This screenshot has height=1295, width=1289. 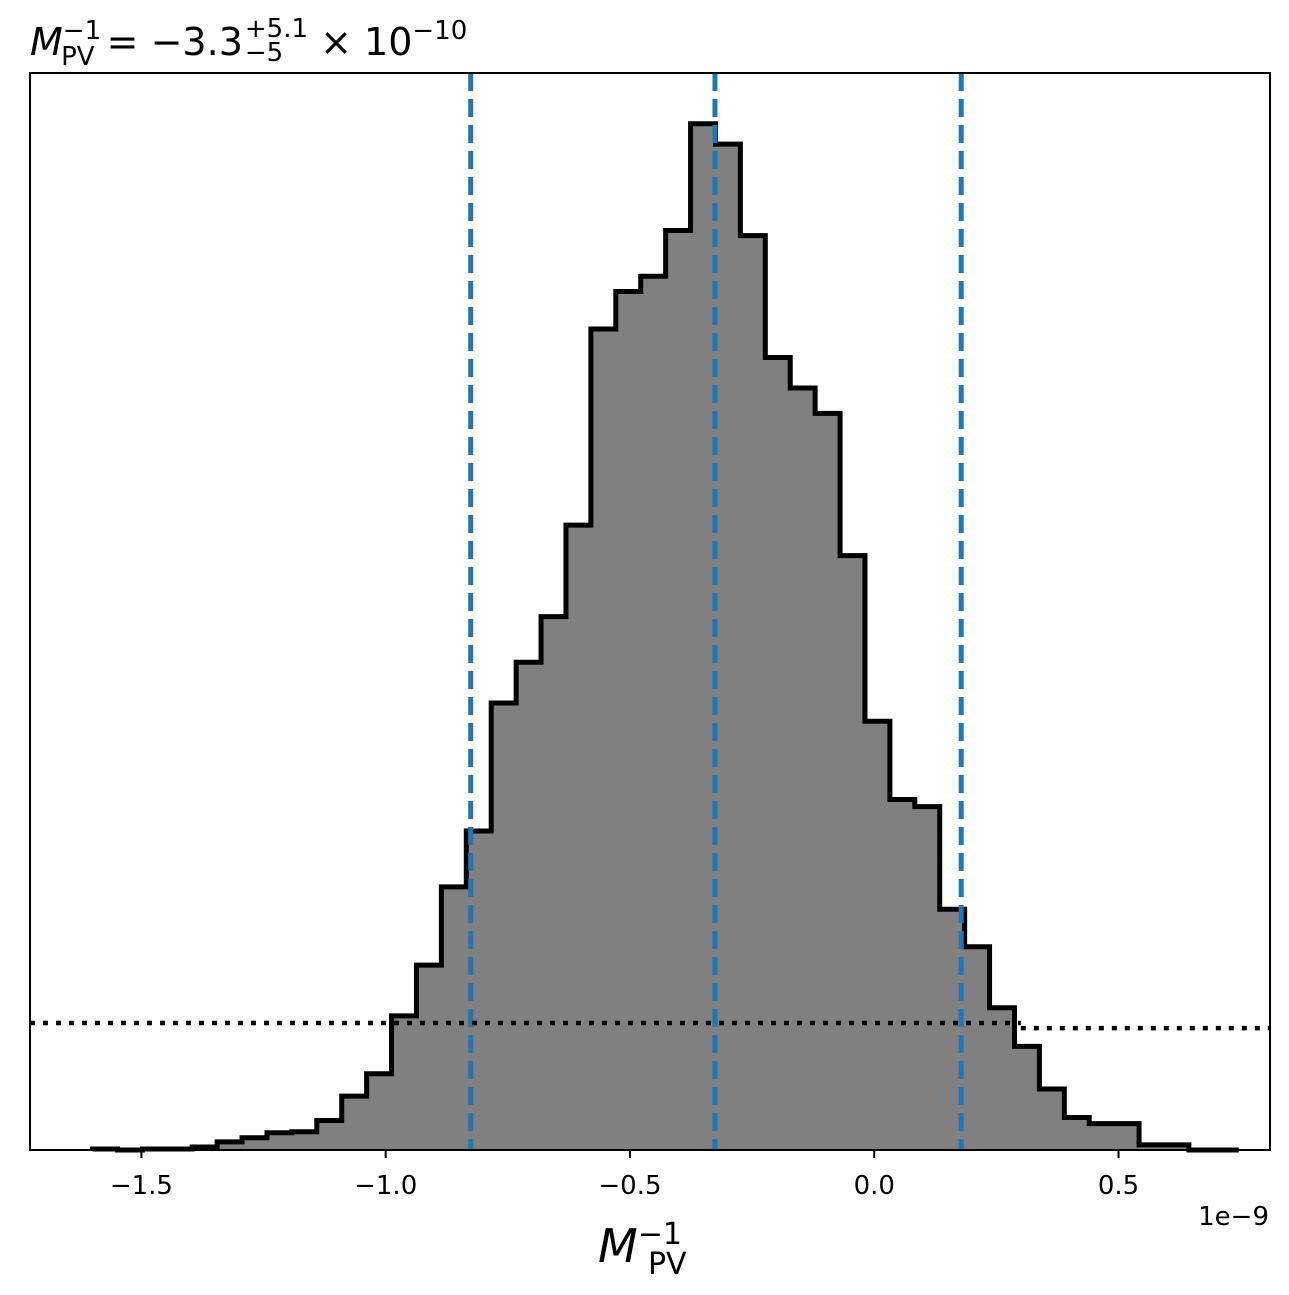 I want to click on x-axis-ticks: −1.5 −1.0 −0.5 0.0 0.5, so click(x=624, y=1175).